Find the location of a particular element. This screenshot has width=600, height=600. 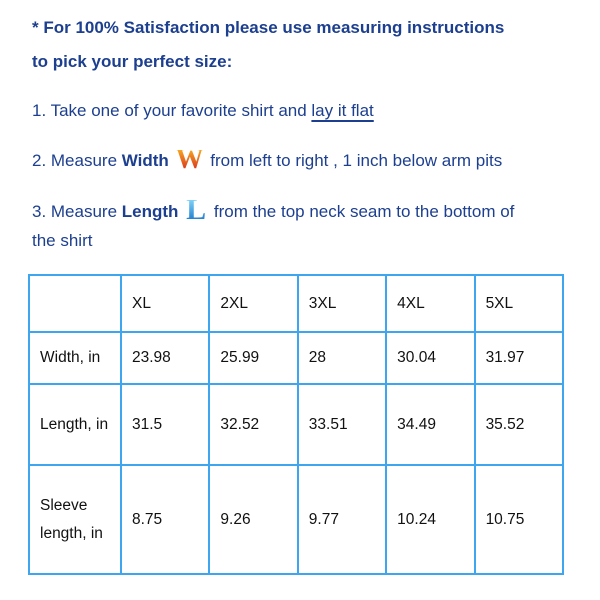

step-text: 2. Measure is located at coordinates (77, 160).